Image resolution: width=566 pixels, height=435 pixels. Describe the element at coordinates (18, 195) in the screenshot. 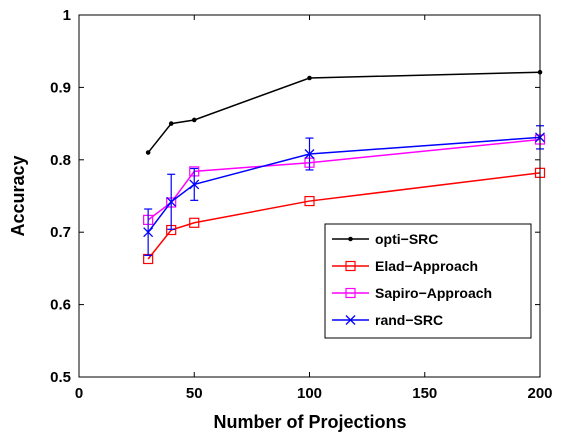

I see `y-axis-title: Accuracy` at that location.